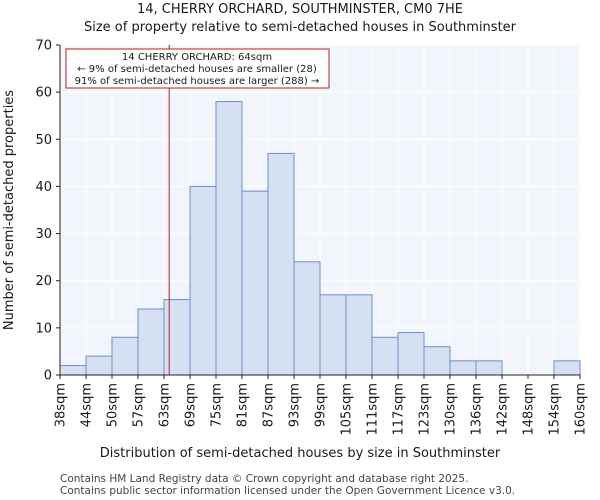  Describe the element at coordinates (151, 342) in the screenshot. I see `bar-57sqm` at that location.